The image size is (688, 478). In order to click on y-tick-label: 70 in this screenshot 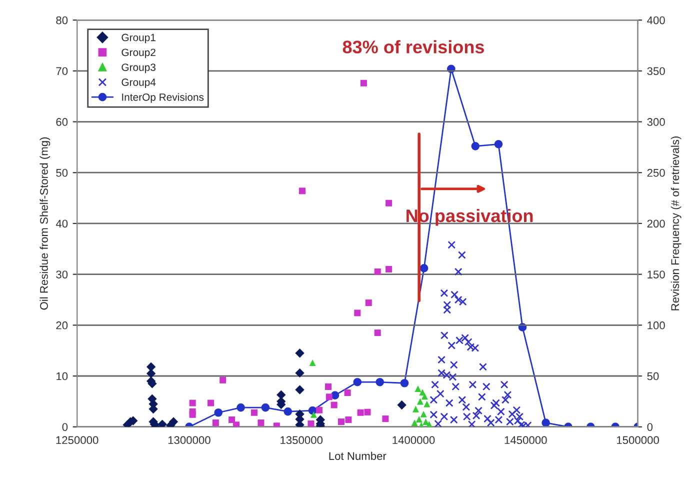, I will do `click(62, 71)`.